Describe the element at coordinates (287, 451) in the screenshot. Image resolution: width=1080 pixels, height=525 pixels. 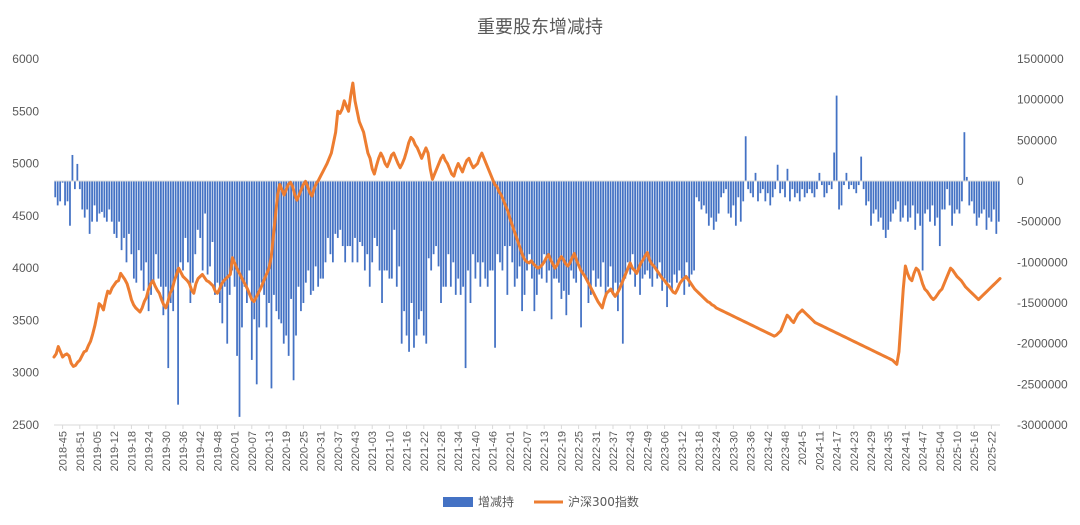
I see `x-tick-label: 2020-19` at that location.